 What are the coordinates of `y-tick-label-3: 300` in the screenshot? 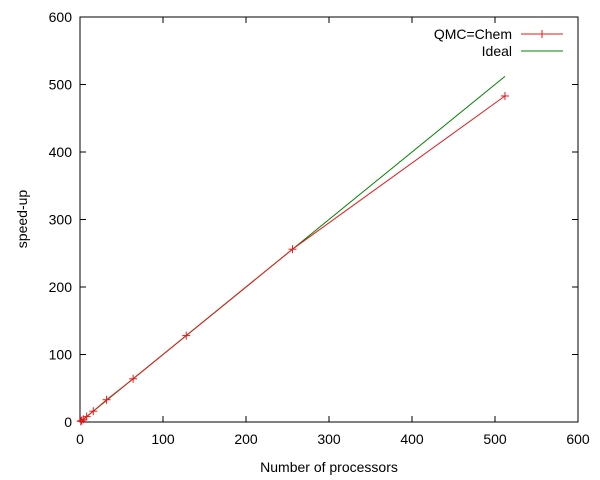 It's located at (61, 220).